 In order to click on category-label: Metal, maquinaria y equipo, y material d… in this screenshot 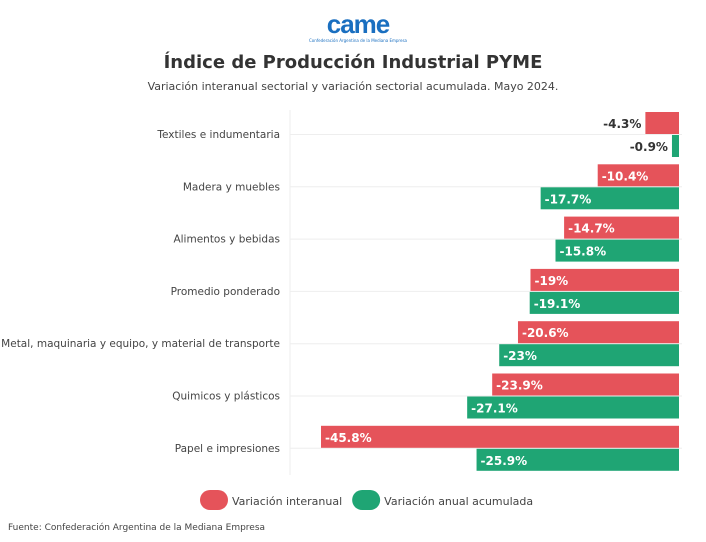, I will do `click(140, 344)`.